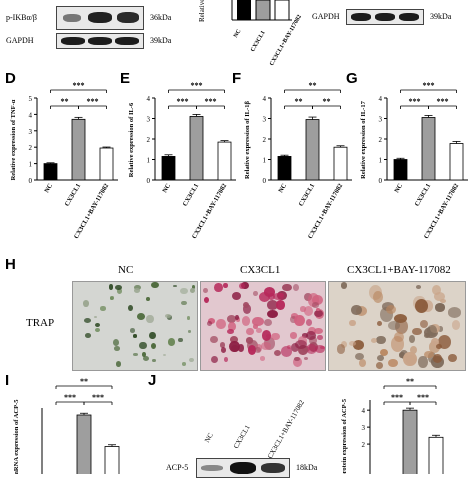  What do you see at coordinates (286, 429) in the screenshot?
I see `acp5-cat-bay: CX3CL1+BAY-117082` at bounding box center [286, 429].